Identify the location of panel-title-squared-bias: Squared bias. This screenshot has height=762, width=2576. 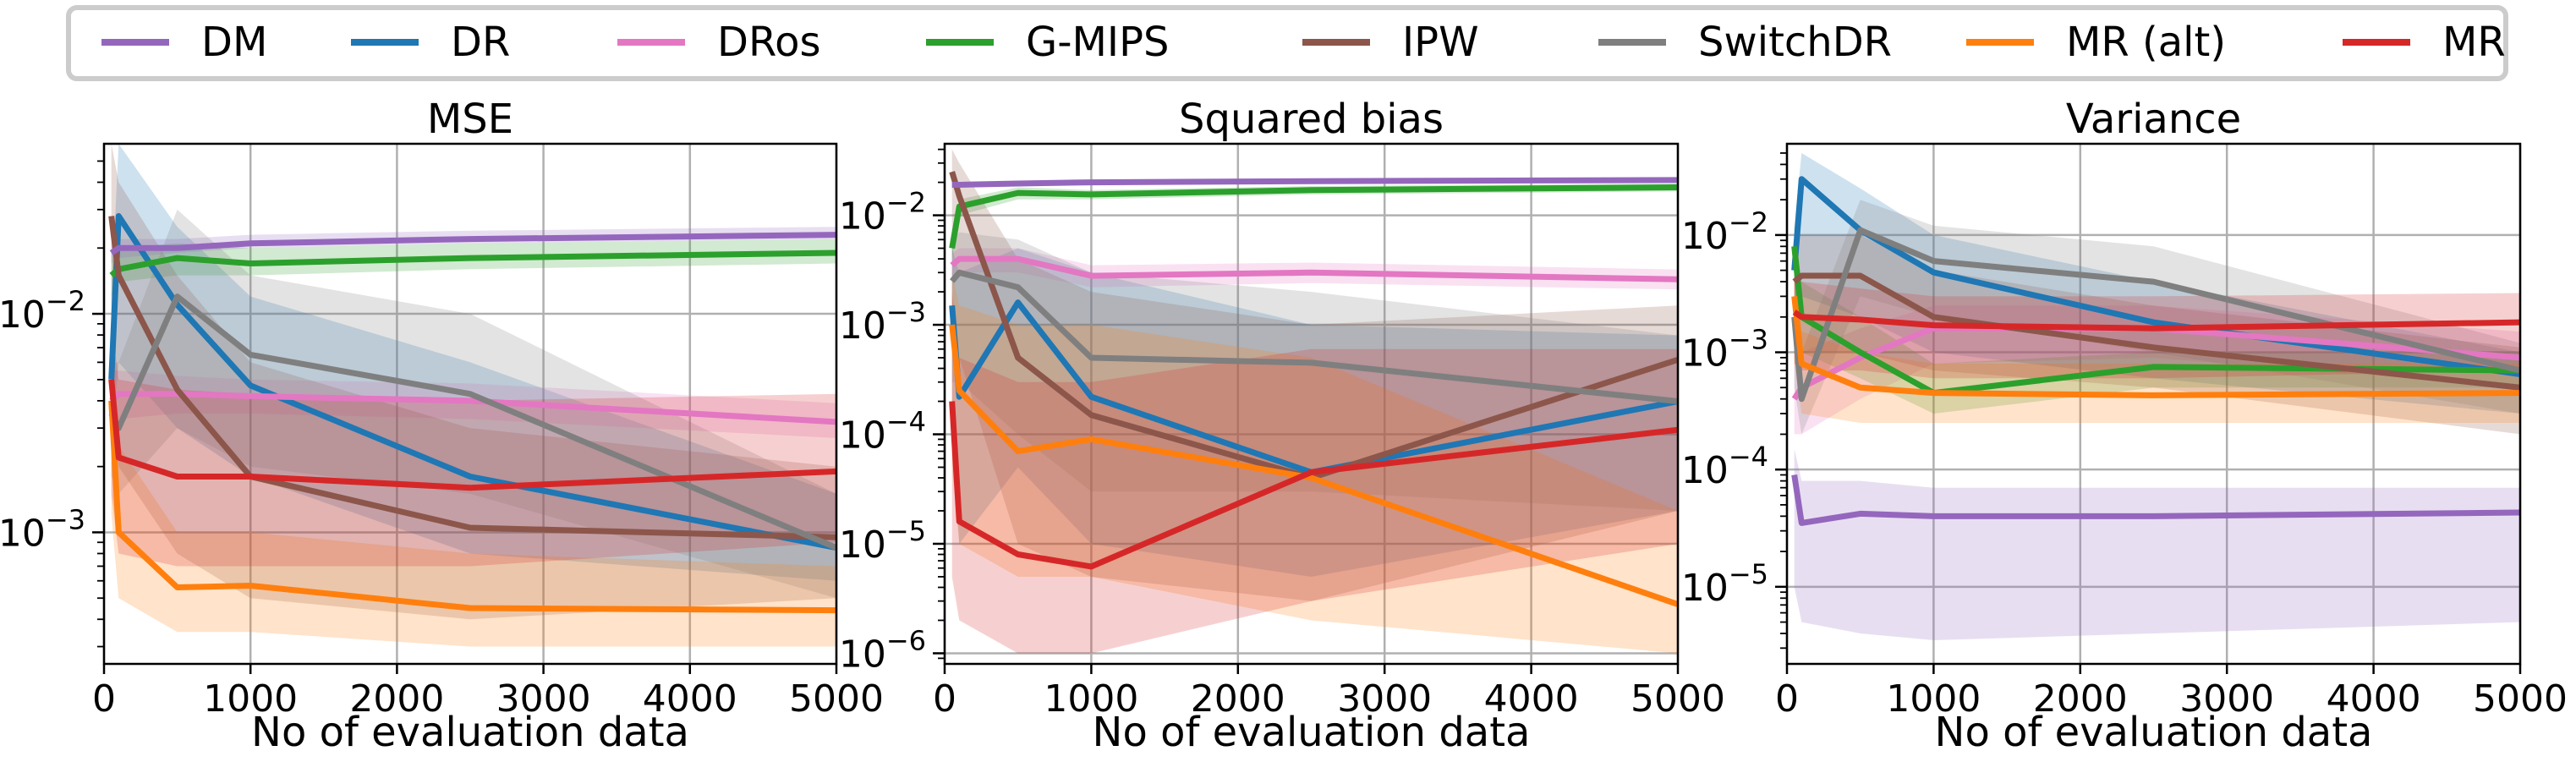
(1311, 120).